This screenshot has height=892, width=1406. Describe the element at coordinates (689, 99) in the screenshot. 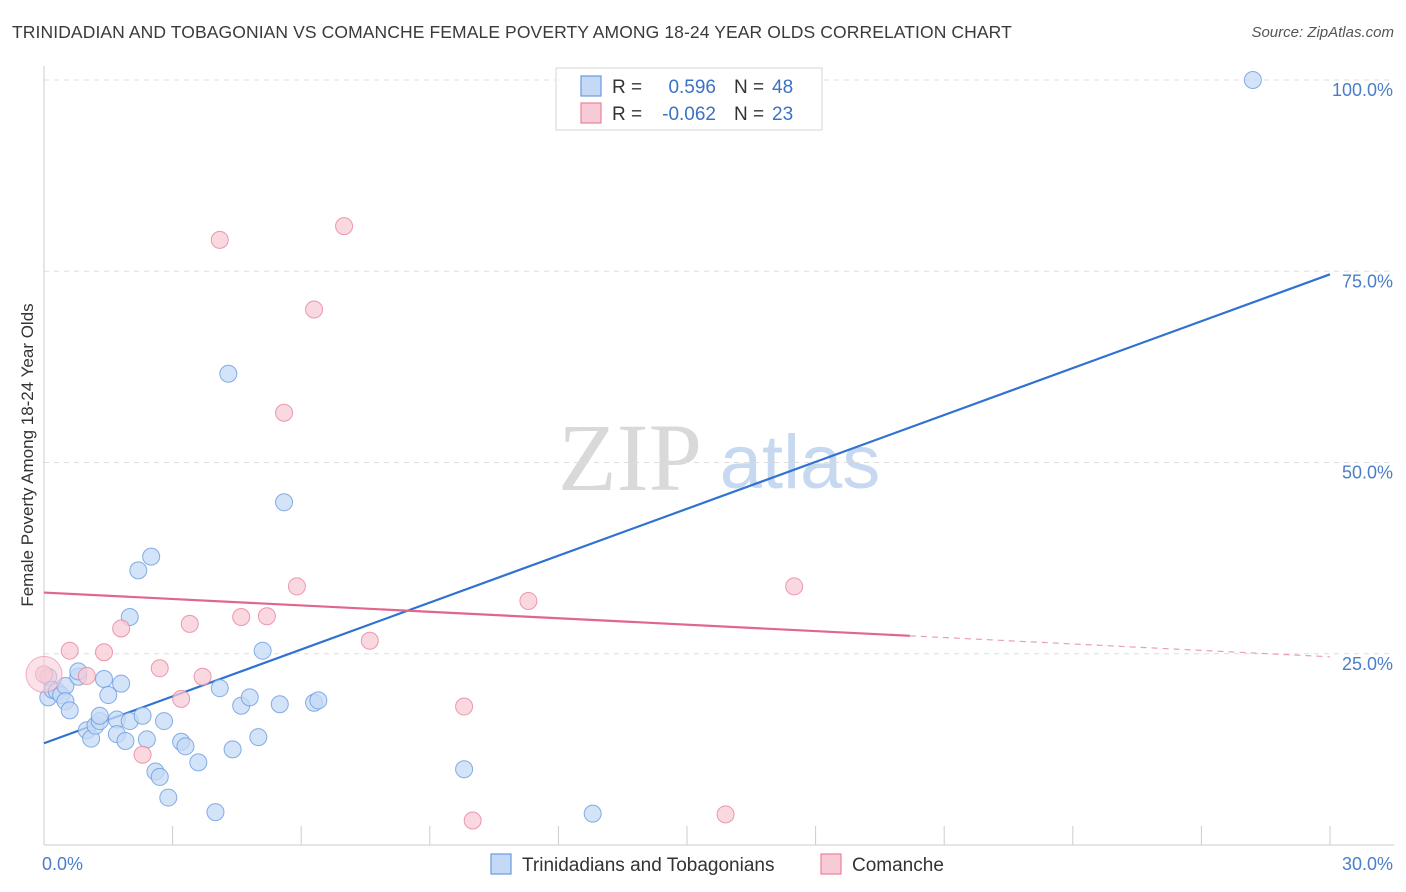

I see `correlation-legend: R = 0.596 N = 48 R = -0.062 N = 23` at that location.